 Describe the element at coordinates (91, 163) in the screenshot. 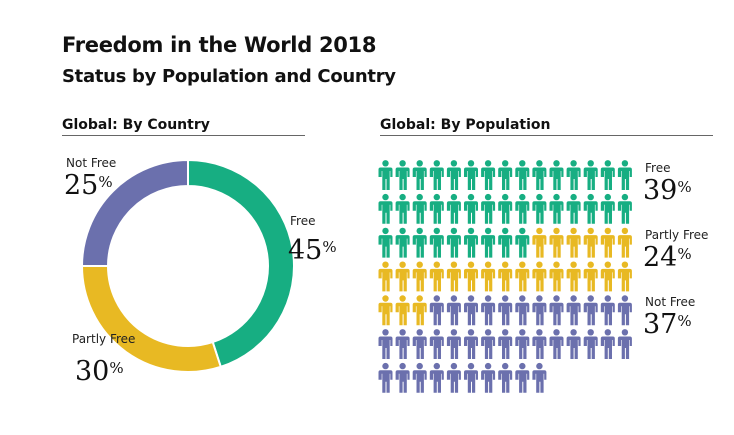

I see `donut-label-not-free: Not Free` at that location.